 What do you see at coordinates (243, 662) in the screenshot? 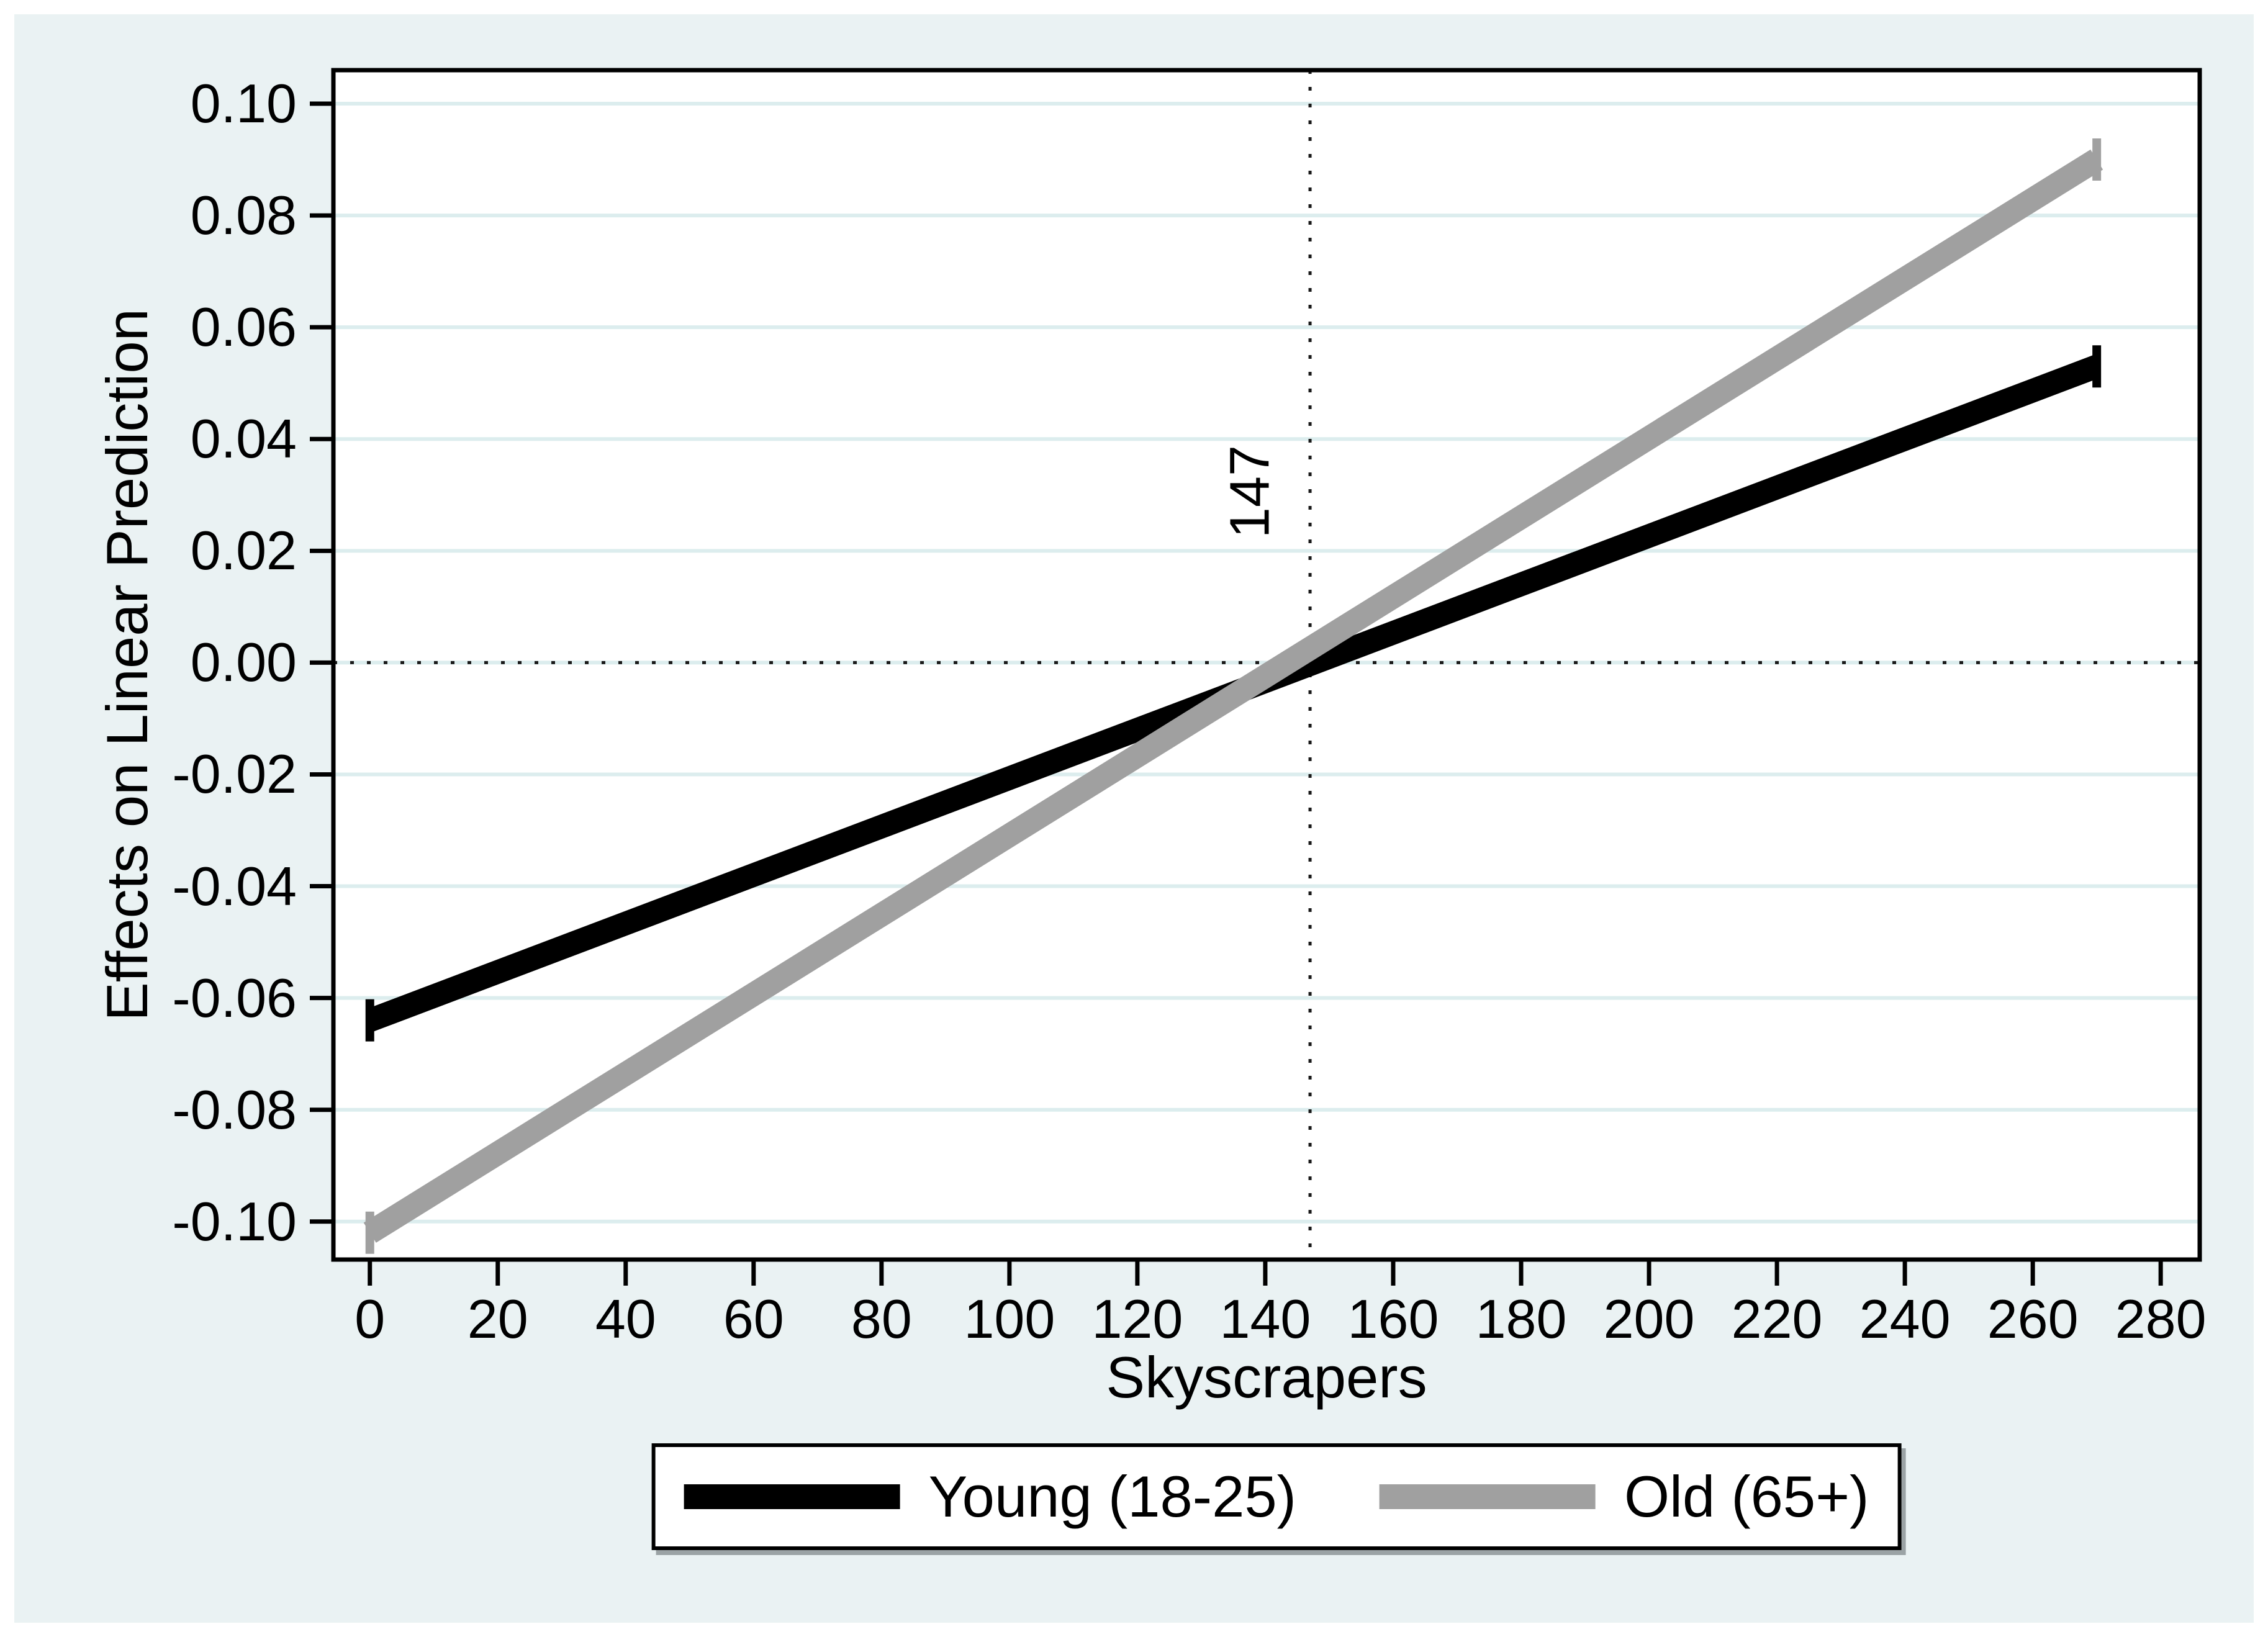
I see `y-tick-label: 0.00` at bounding box center [243, 662].